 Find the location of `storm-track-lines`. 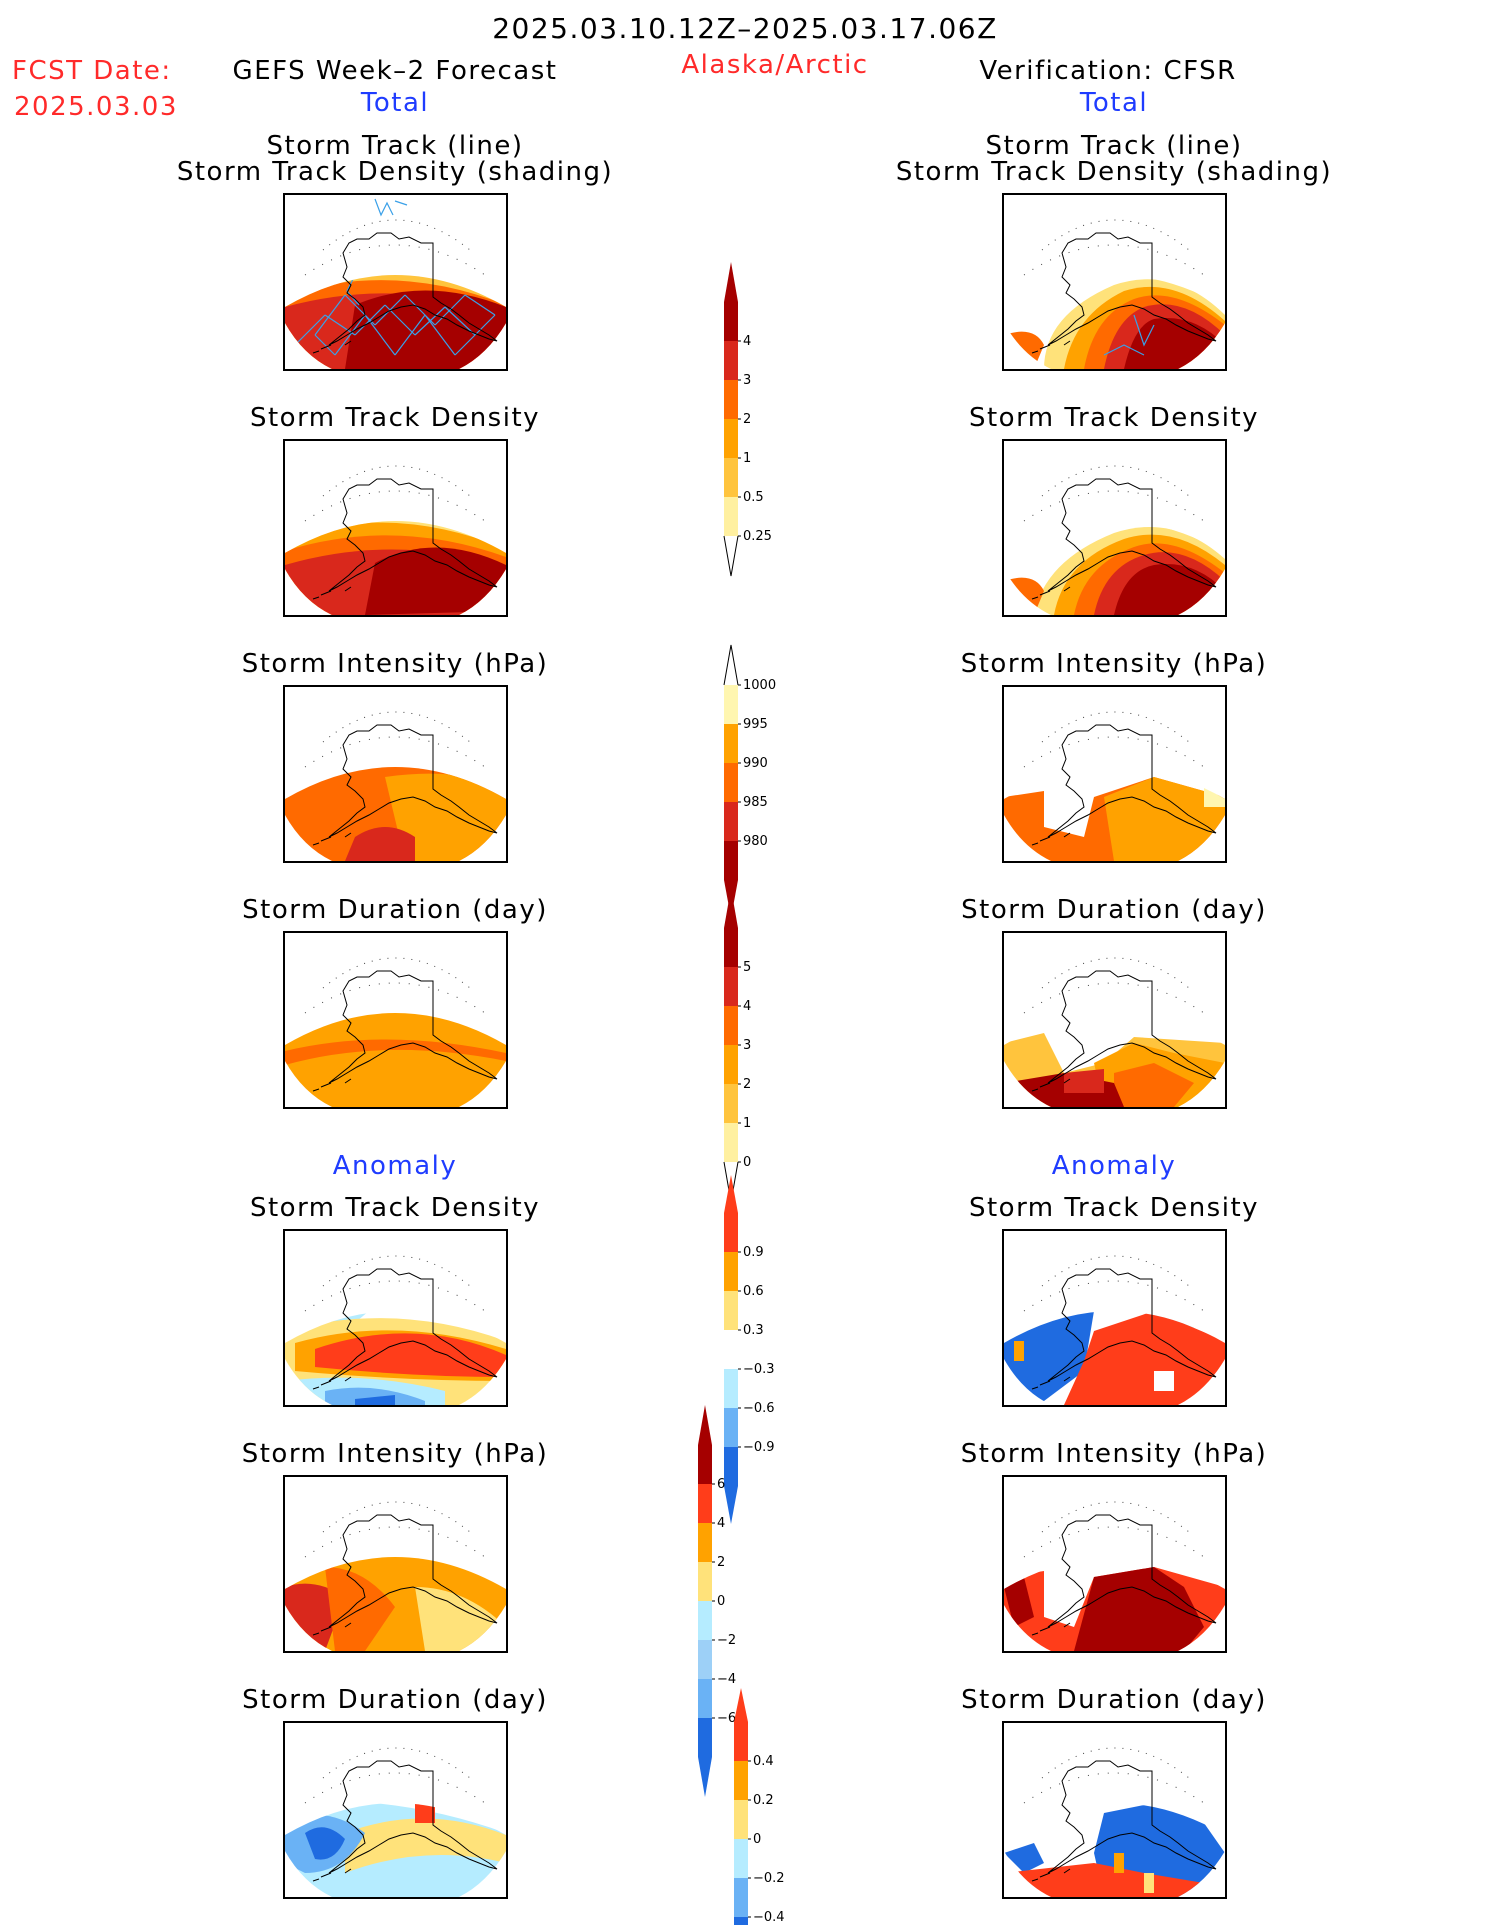

storm-track-lines is located at coordinates (1129, 335).